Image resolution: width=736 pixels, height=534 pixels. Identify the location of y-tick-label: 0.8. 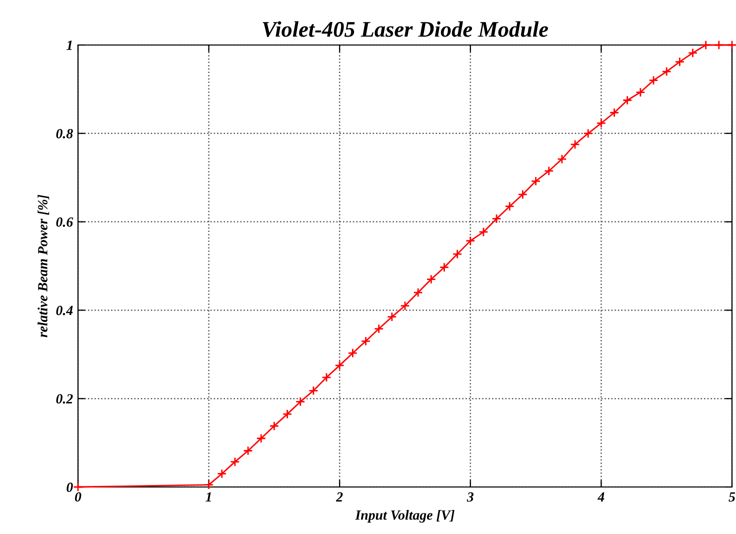
(64, 133).